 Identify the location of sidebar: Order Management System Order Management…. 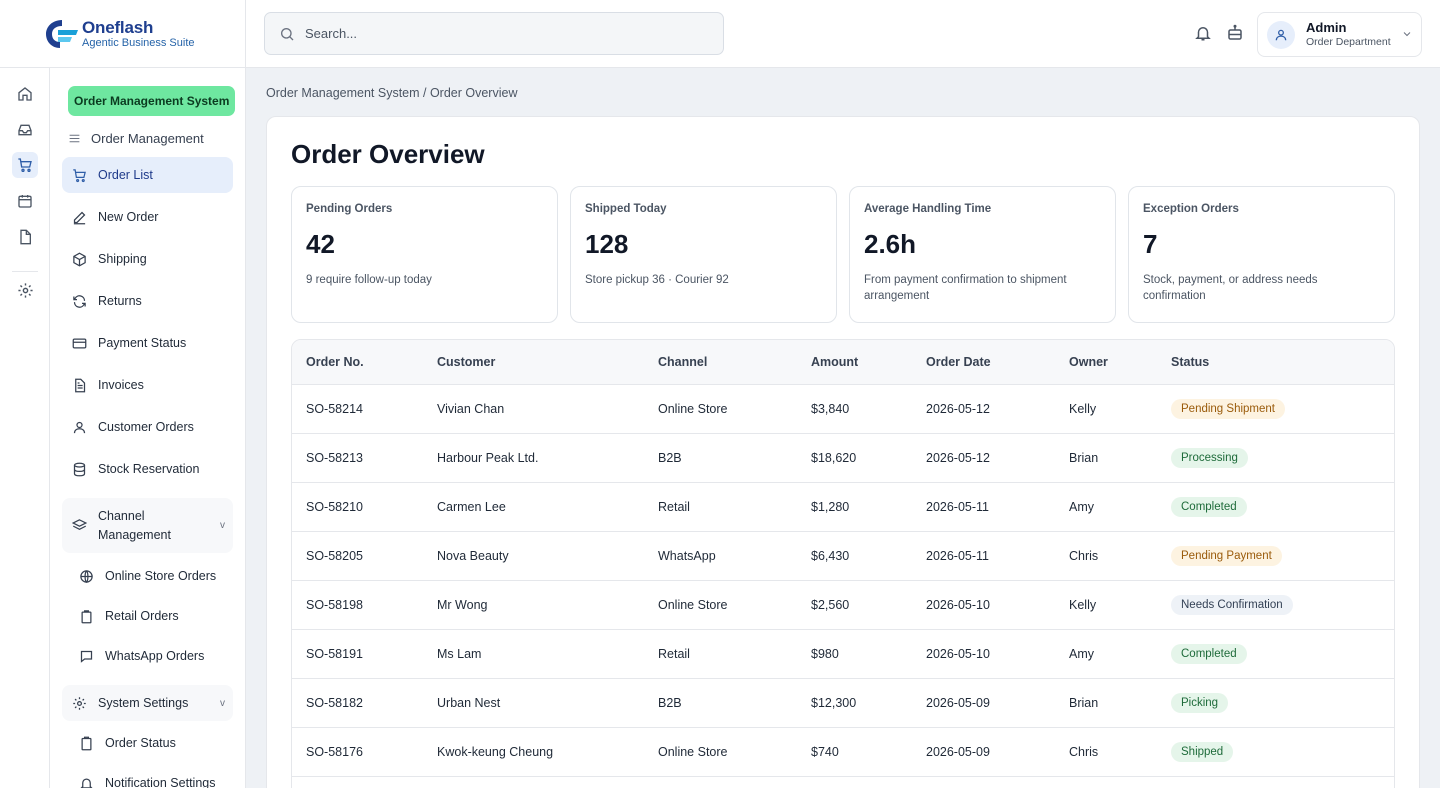
(148, 428).